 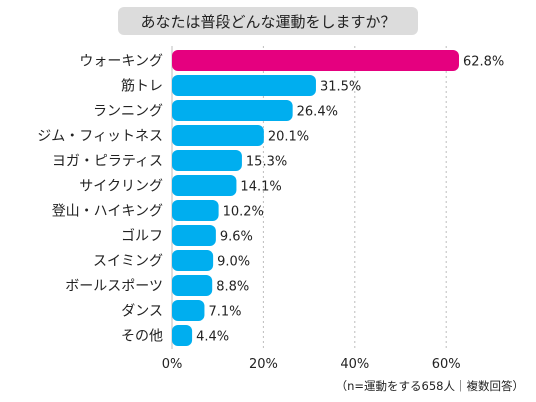 What do you see at coordinates (107, 212) in the screenshot?
I see `category-label: 登山・ハイキング` at bounding box center [107, 212].